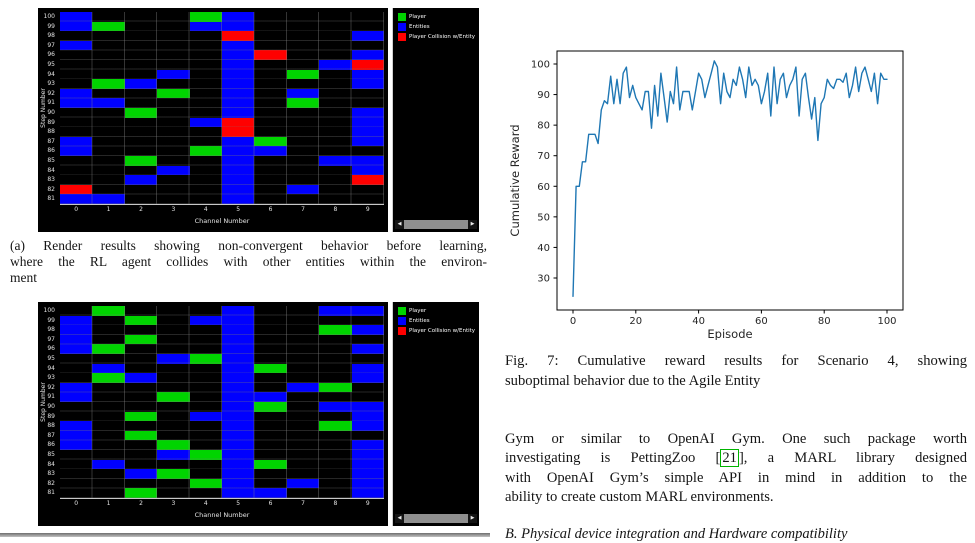 The width and height of the screenshot is (975, 543). What do you see at coordinates (730, 178) in the screenshot?
I see `reward-line-series` at bounding box center [730, 178].